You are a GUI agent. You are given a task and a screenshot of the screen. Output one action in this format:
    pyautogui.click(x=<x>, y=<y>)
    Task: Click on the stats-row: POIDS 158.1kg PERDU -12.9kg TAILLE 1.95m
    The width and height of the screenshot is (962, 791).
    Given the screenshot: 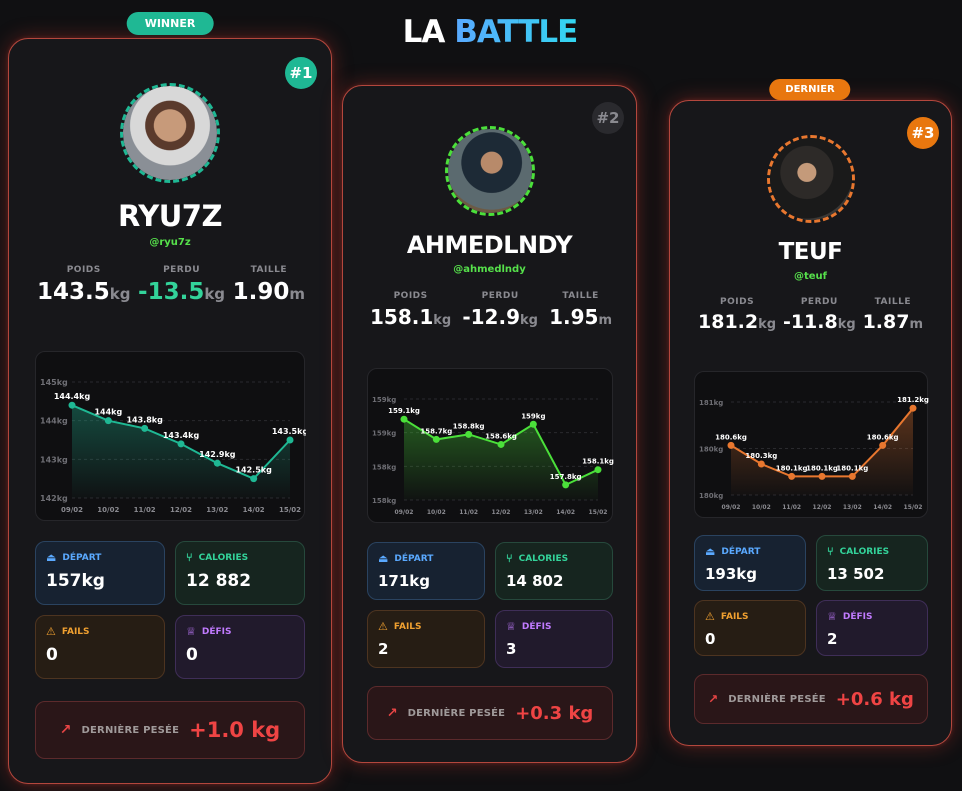 What is the action you would take?
    pyautogui.click(x=491, y=310)
    